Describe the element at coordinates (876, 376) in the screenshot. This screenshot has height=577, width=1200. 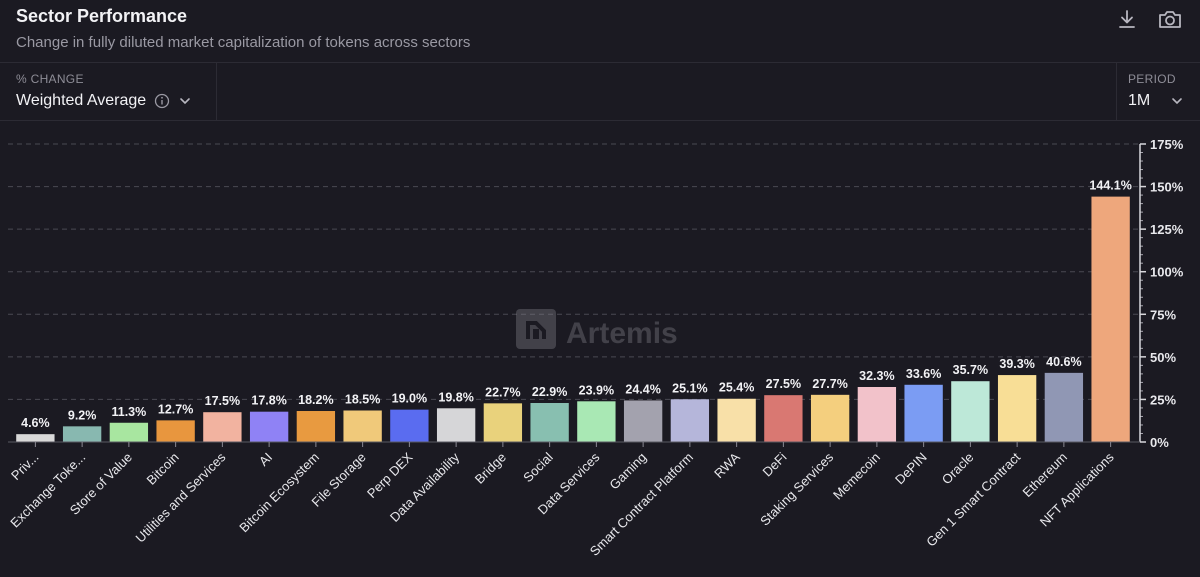
I see `bar-value-label: 32.3%` at that location.